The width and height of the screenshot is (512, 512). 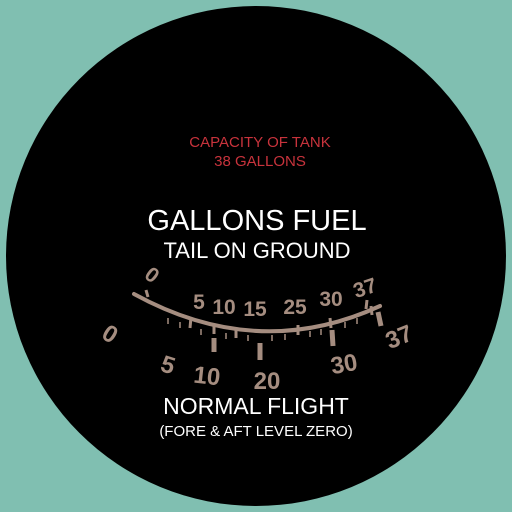 I want to click on scale-arc, so click(x=257, y=313).